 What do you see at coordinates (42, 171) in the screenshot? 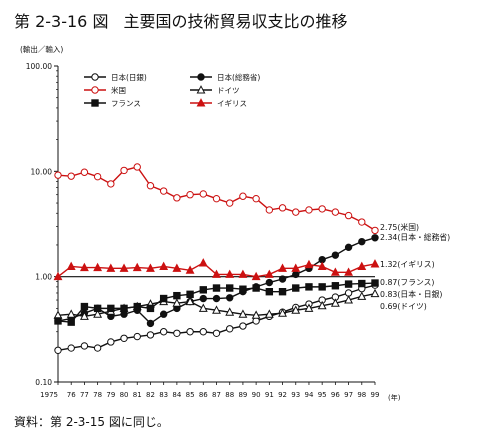
I see `y-tick-label: 10.00` at bounding box center [42, 171].